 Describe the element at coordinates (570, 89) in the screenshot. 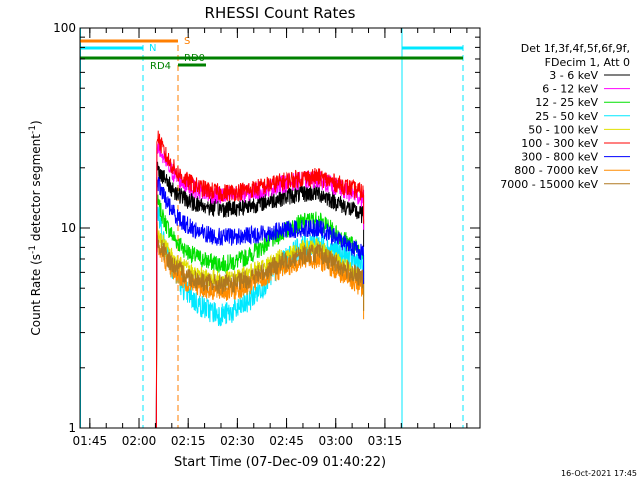

I see `legend-label: 6 - 12 keV` at that location.